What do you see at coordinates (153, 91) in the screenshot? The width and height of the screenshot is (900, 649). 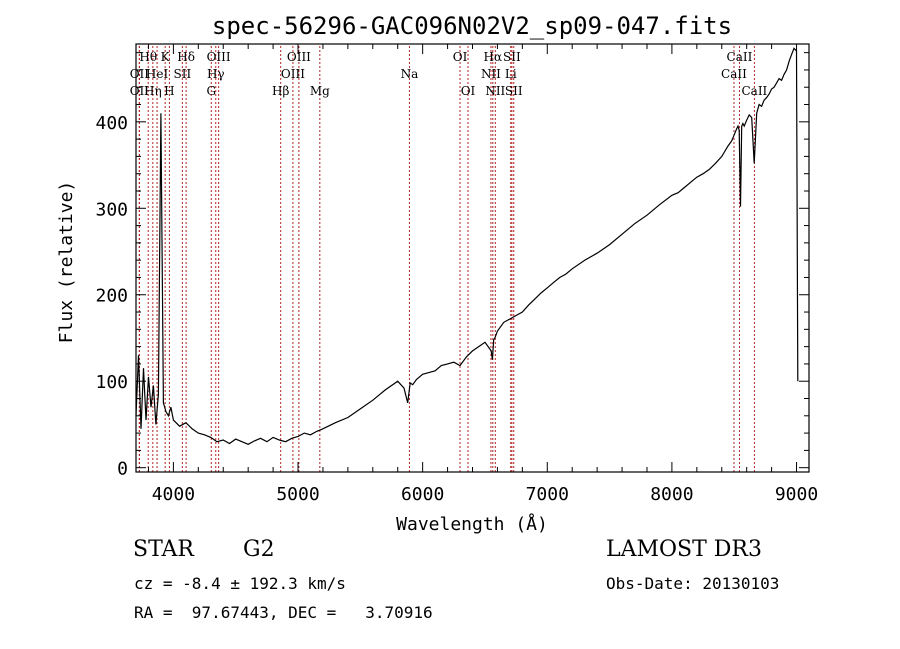 I see `line-label: Hη` at bounding box center [153, 91].